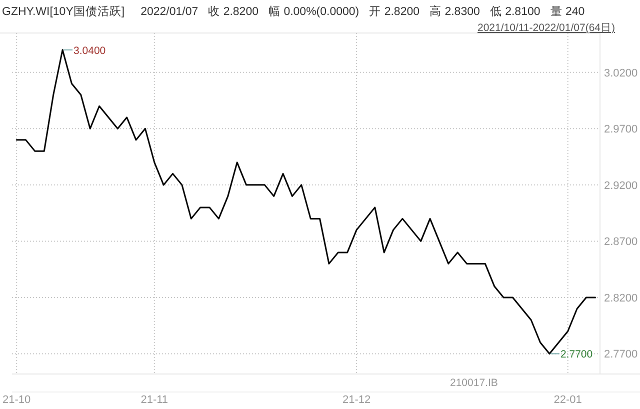 This screenshot has width=640, height=409. What do you see at coordinates (455, 11) in the screenshot?
I see `text: 高 2.8300` at bounding box center [455, 11].